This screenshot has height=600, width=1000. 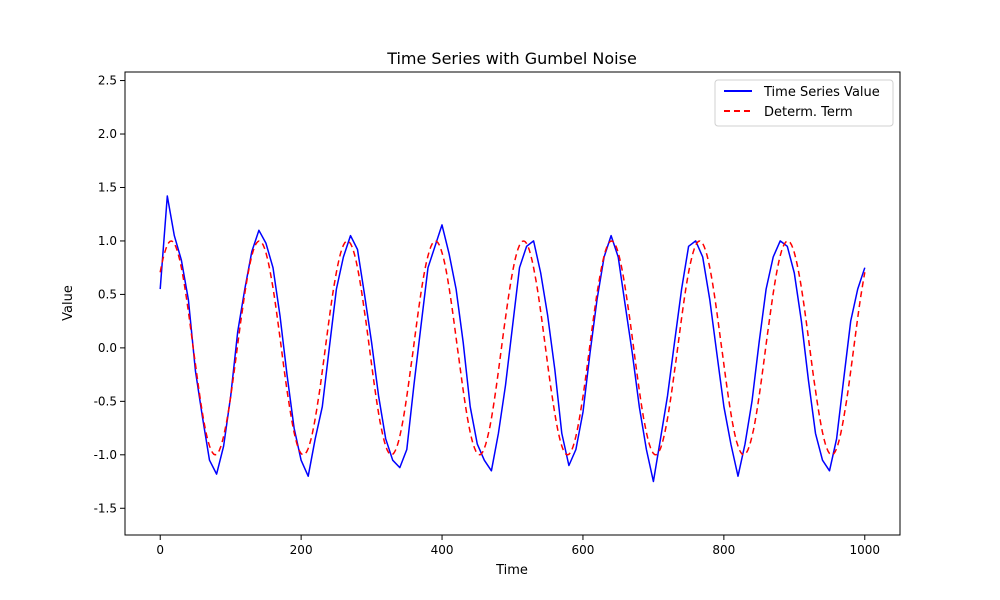 I want to click on y-tick-label: -1.0, so click(x=105, y=455).